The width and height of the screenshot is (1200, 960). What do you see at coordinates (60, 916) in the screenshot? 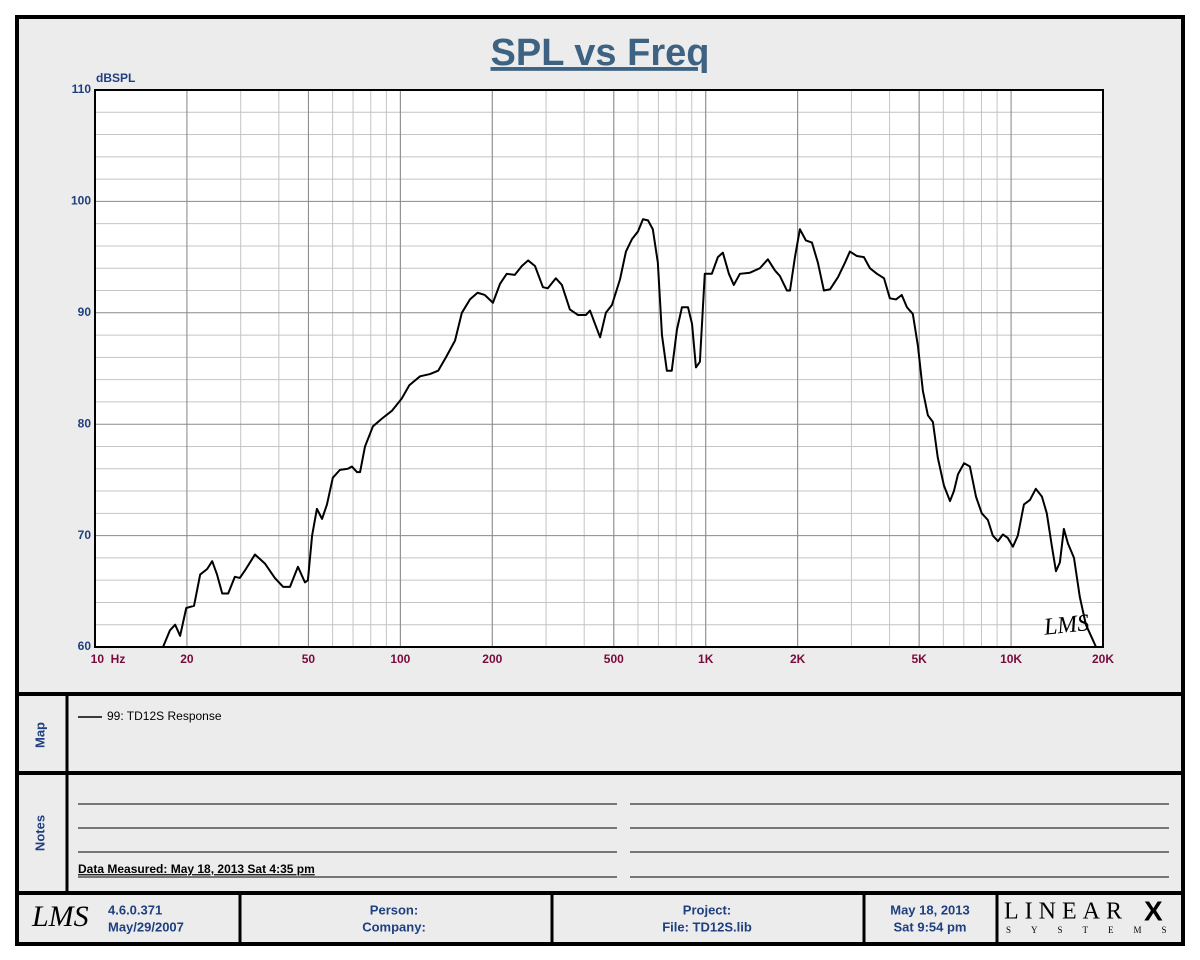
I see `lms-logo: LMS` at bounding box center [60, 916].